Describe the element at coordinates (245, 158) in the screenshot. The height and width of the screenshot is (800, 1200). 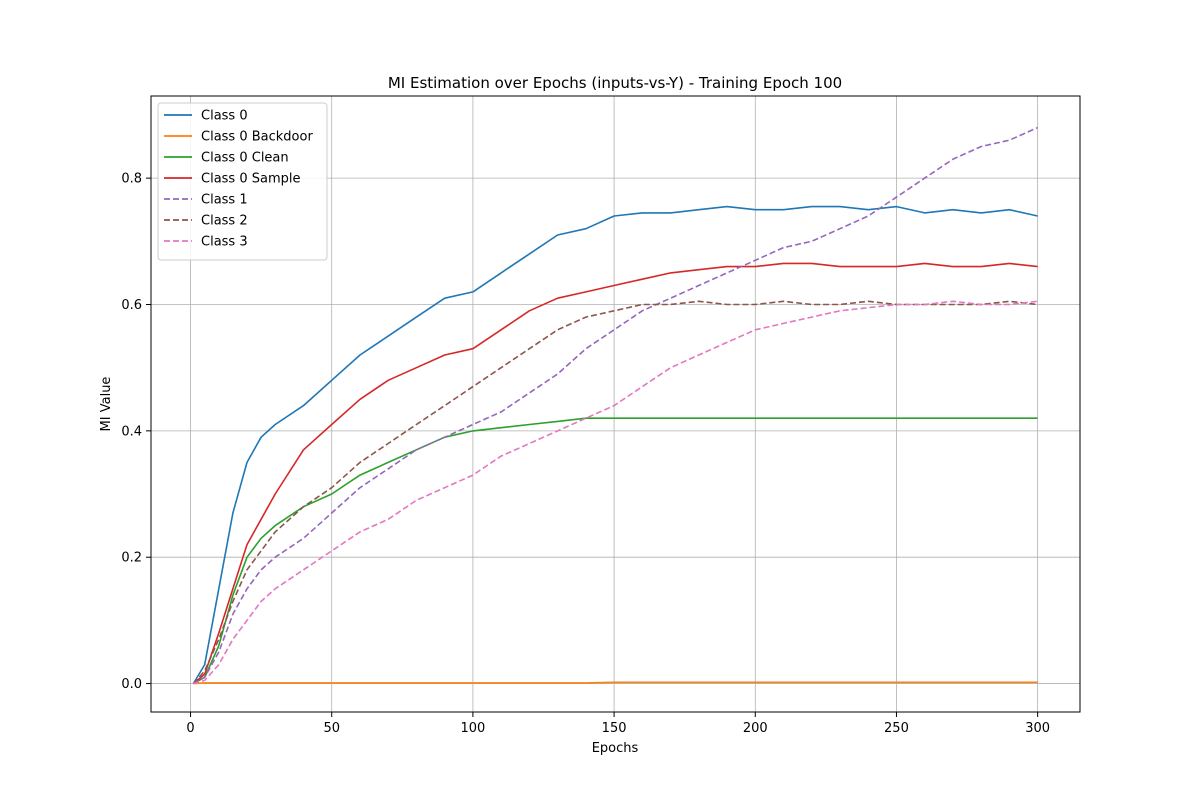
I see `legend-label: Class 0 Clean` at that location.